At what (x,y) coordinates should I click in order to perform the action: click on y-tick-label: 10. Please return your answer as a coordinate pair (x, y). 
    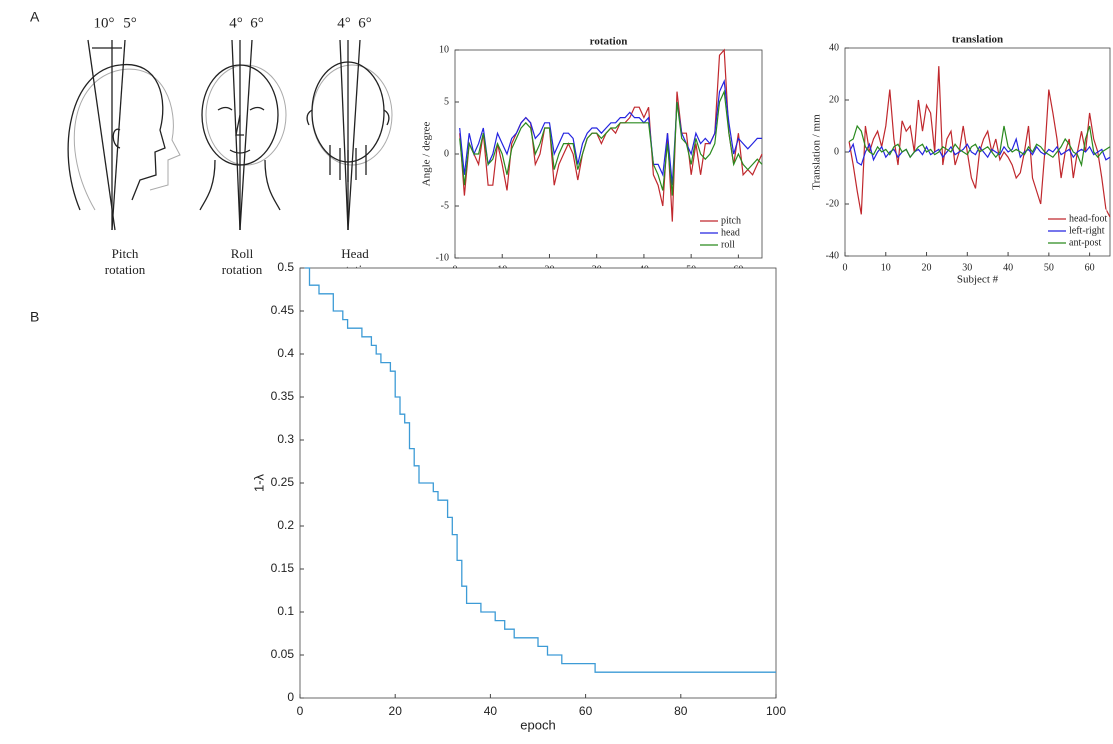
    Looking at the image, I should click on (444, 49).